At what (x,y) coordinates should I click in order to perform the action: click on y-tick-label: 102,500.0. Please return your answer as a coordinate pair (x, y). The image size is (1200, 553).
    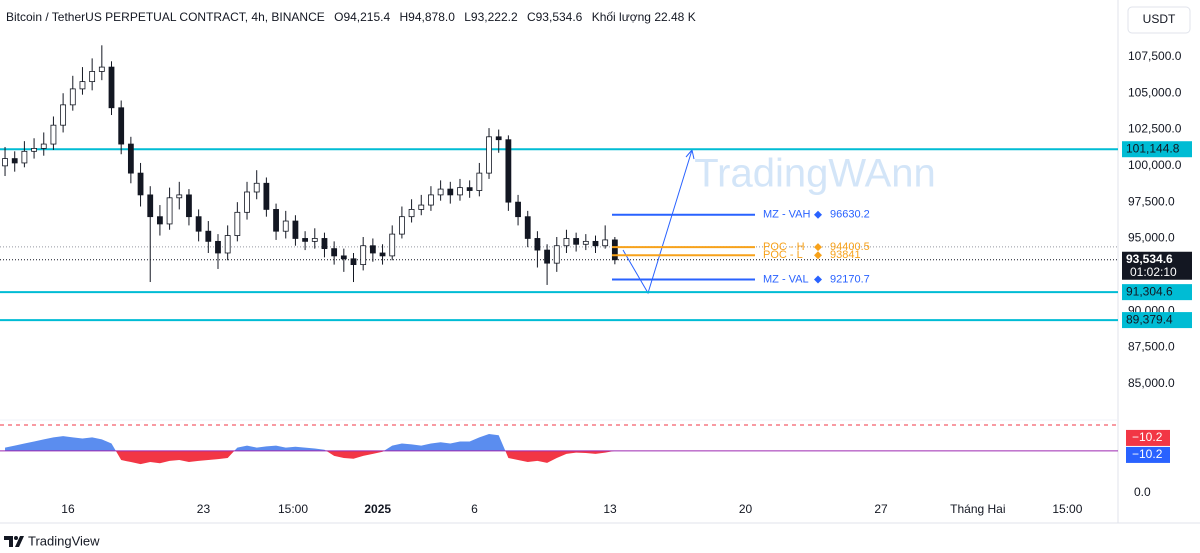
    Looking at the image, I should click on (1155, 129).